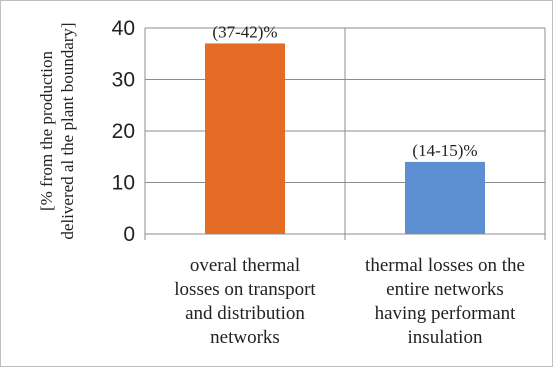  What do you see at coordinates (345, 236) in the screenshot?
I see `x-axis` at bounding box center [345, 236].